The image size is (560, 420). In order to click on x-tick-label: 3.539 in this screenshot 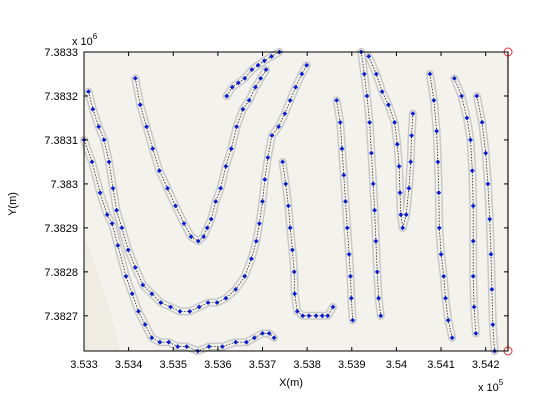, I will do `click(352, 365)`.